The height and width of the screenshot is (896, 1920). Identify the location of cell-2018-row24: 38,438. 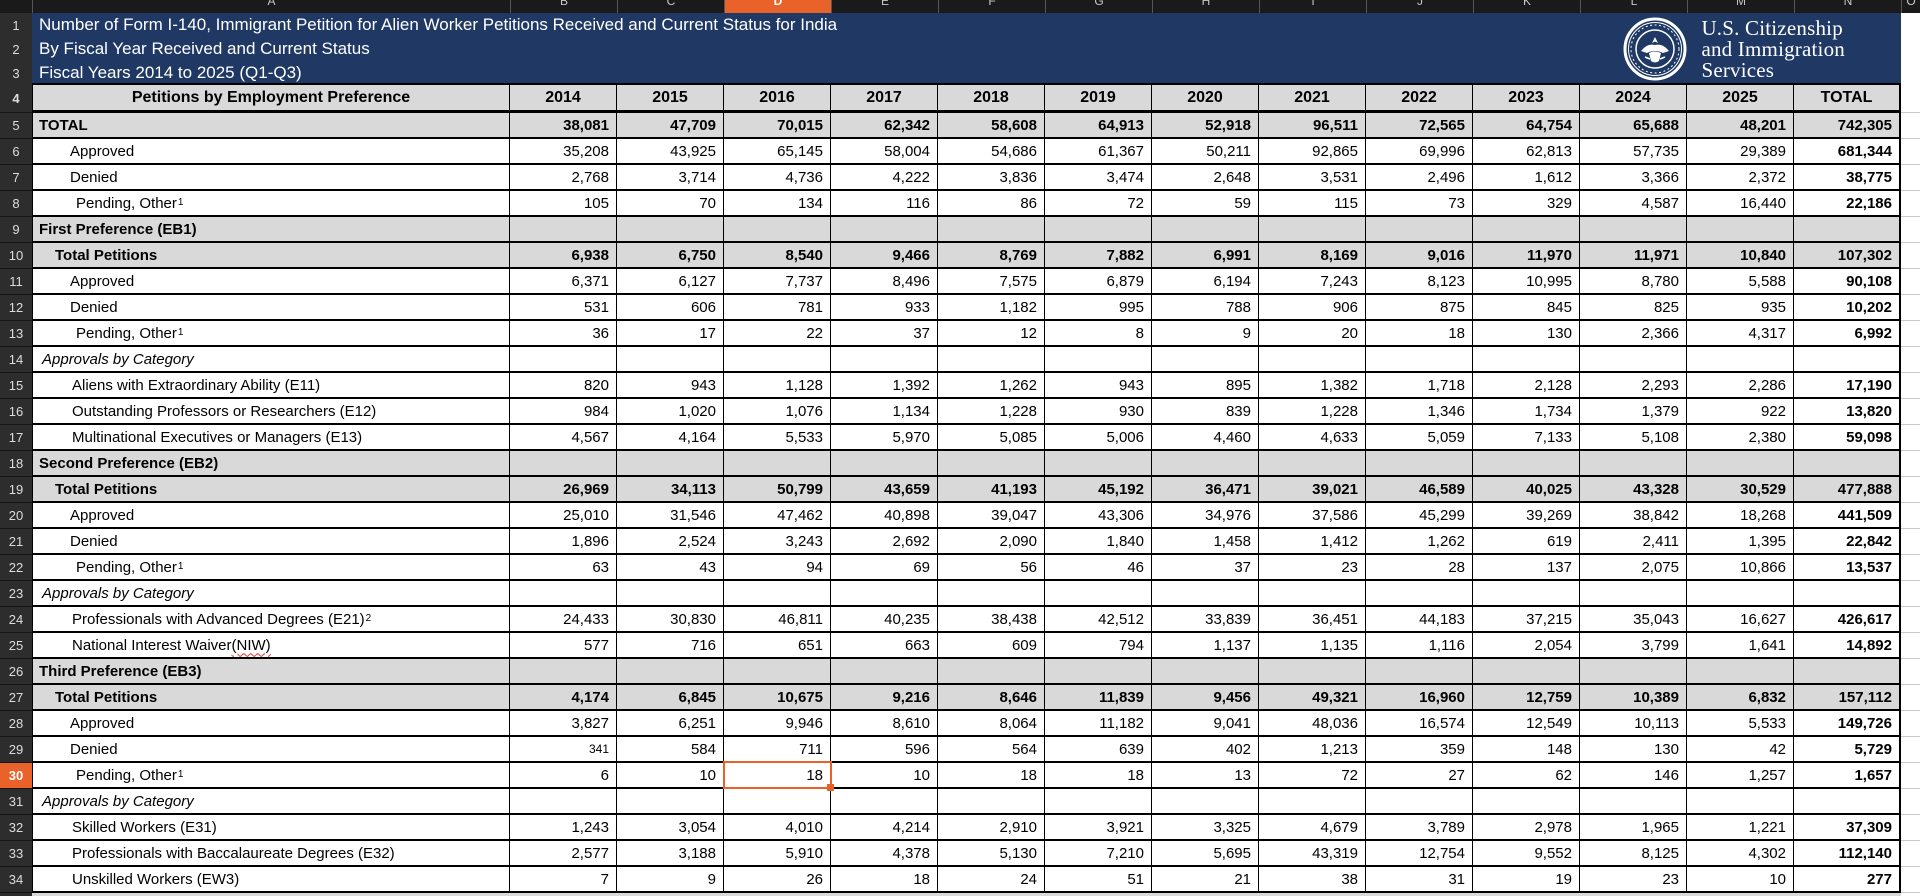
(991, 620).